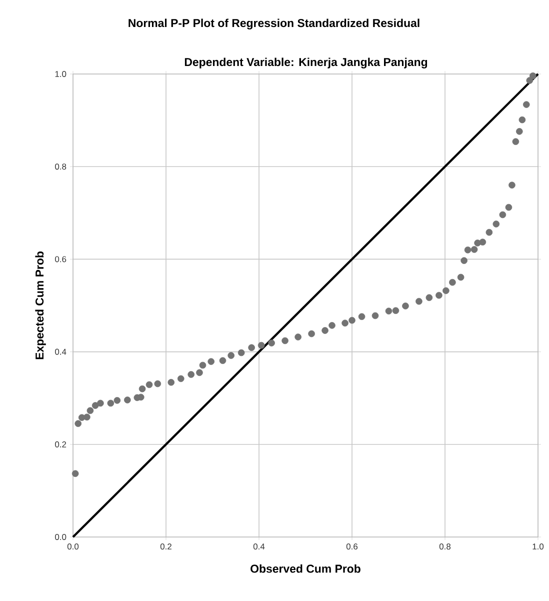  What do you see at coordinates (60, 351) in the screenshot?
I see `y-tick-label: 0.4` at bounding box center [60, 351].